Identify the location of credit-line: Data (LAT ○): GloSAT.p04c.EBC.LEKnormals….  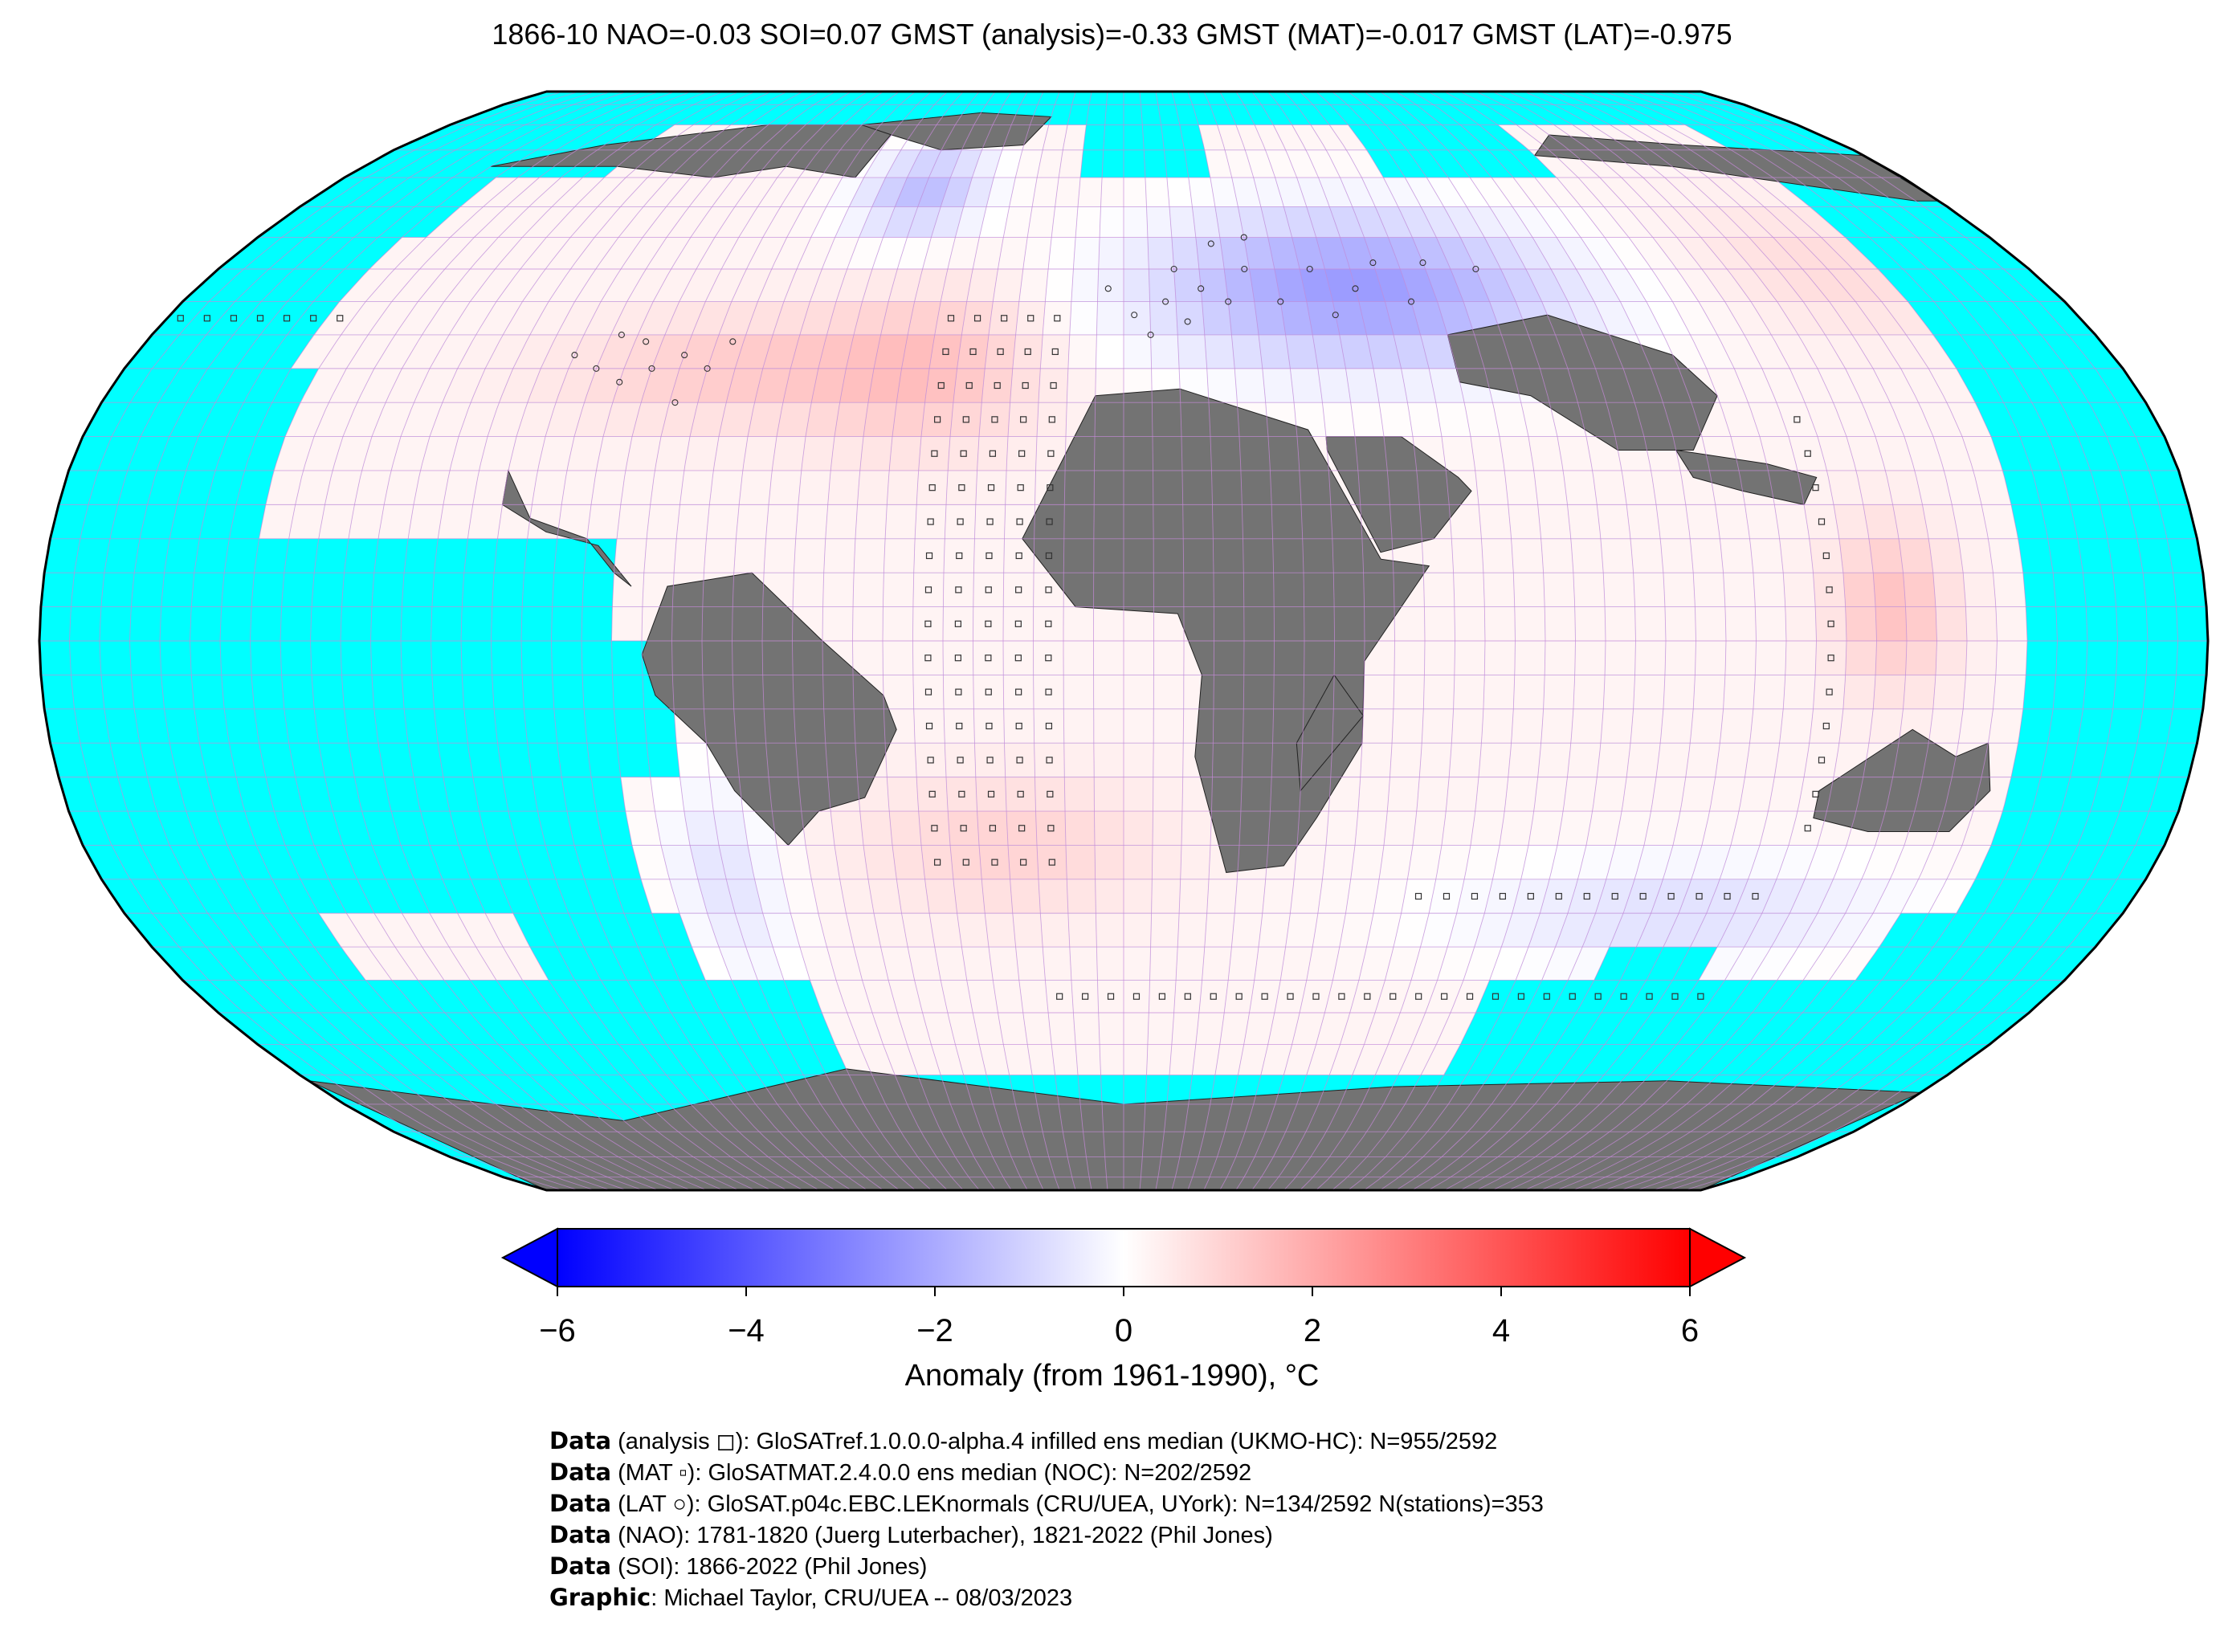
(1046, 1503).